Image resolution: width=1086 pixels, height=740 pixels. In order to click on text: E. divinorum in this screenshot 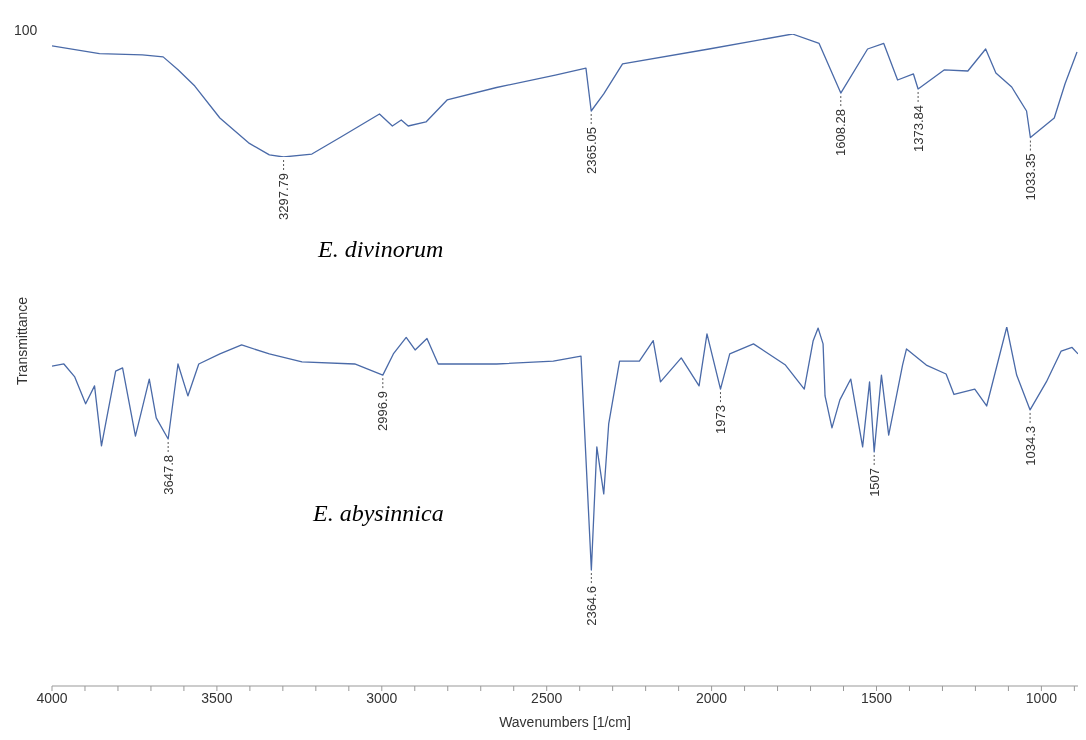, I will do `click(381, 249)`.